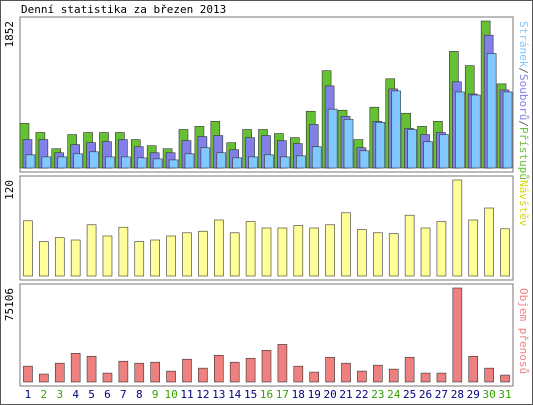  Describe the element at coordinates (91, 394) in the screenshot. I see `x-tick-label: 5` at that location.